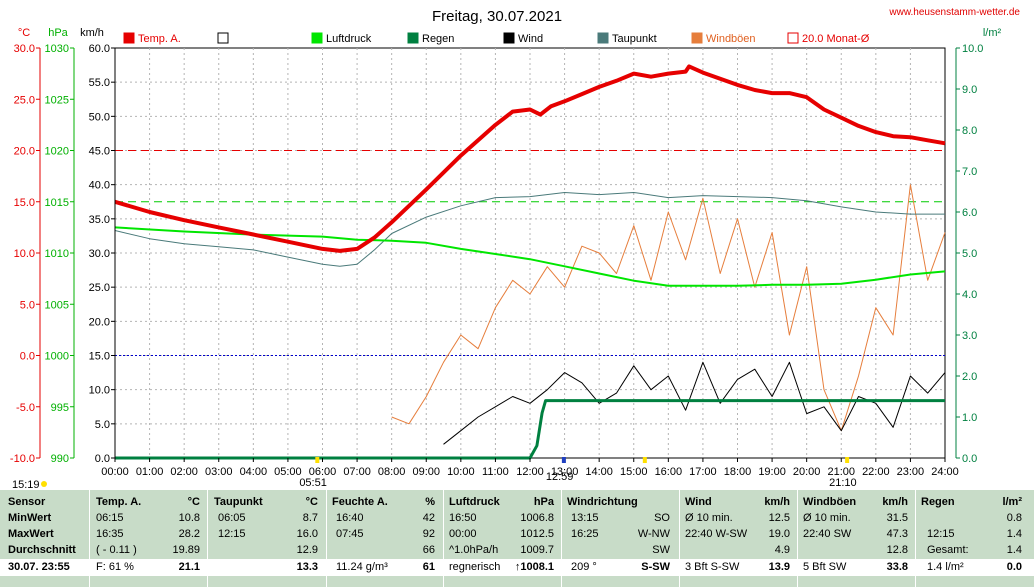  Describe the element at coordinates (972, 49) in the screenshot. I see `axis-rain-tick-label: 10.0` at that location.